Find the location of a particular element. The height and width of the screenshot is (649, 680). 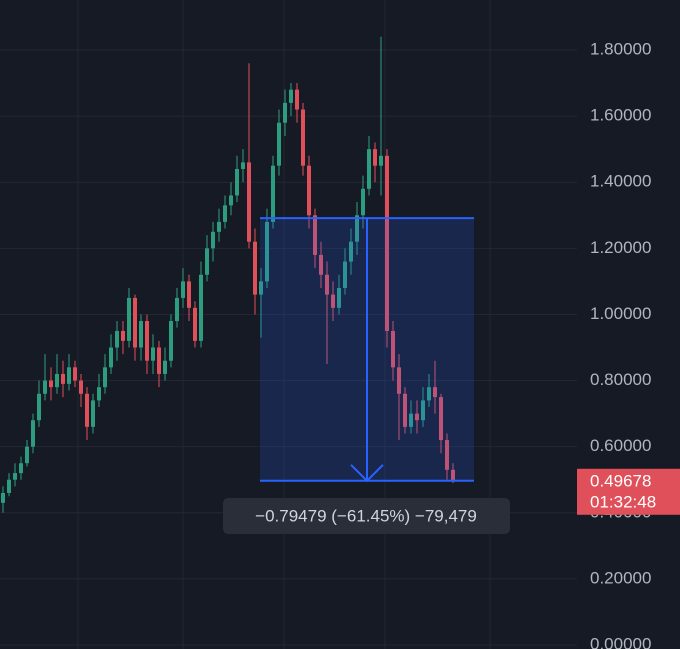

y-tick-label: 1.80000 is located at coordinates (620, 48).